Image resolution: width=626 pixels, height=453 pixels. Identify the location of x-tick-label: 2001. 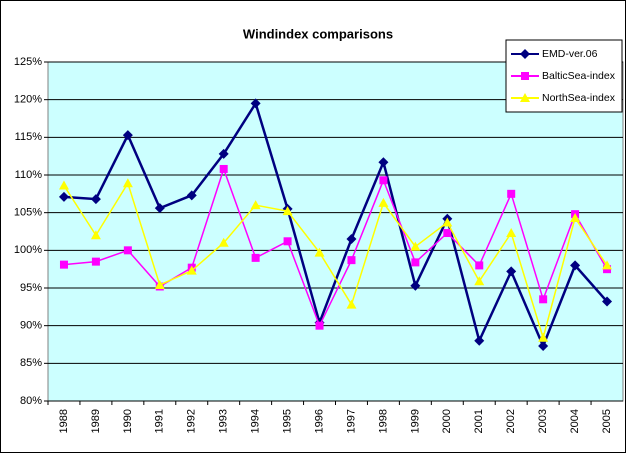
(479, 421).